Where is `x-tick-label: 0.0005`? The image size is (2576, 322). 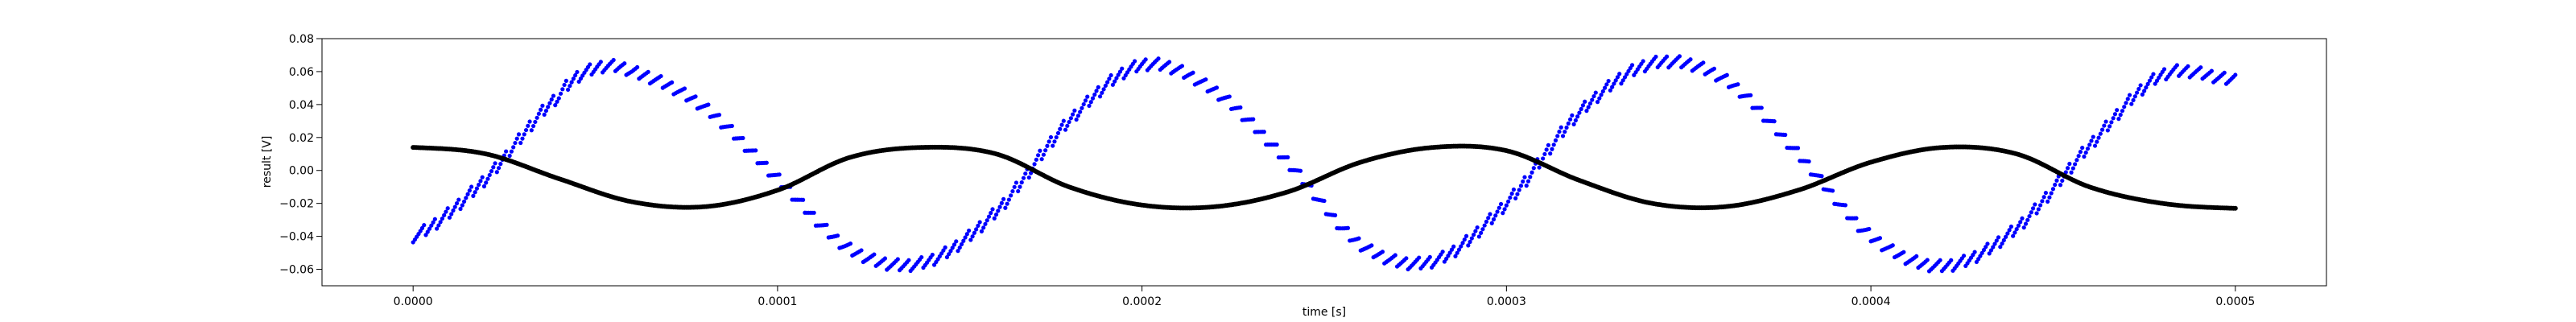 x-tick-label: 0.0005 is located at coordinates (2235, 301).